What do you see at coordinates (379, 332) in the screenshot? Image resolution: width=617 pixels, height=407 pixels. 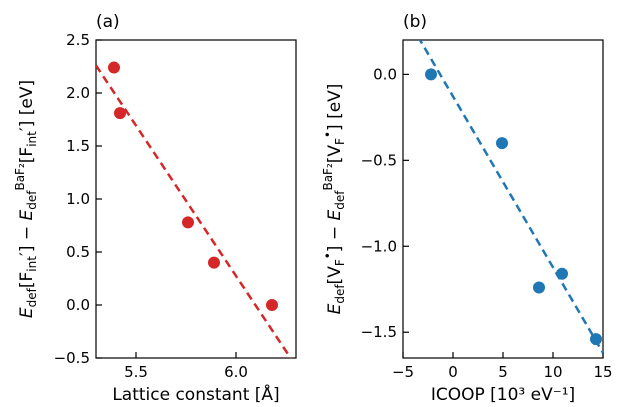 I see `panel-b-y-tick-label: −1.5` at bounding box center [379, 332].